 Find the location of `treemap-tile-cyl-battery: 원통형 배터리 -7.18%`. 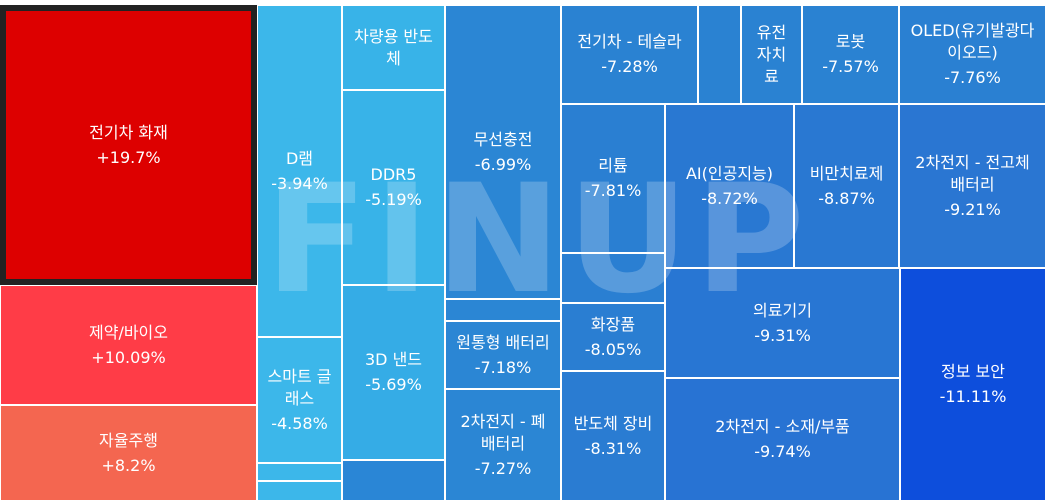

treemap-tile-cyl-battery: 원통형 배터리 -7.18% is located at coordinates (503, 355).